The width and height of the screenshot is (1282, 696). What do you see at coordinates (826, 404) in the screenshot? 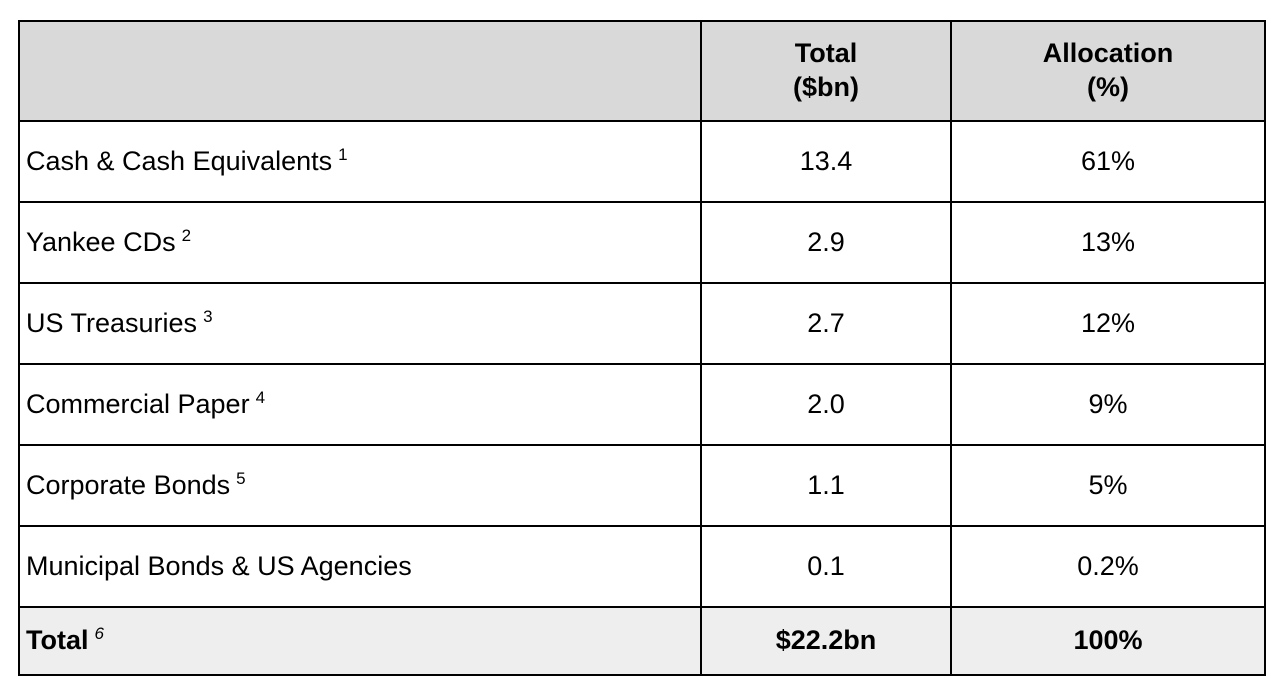
I see `row-total-cell: 2.0` at bounding box center [826, 404].